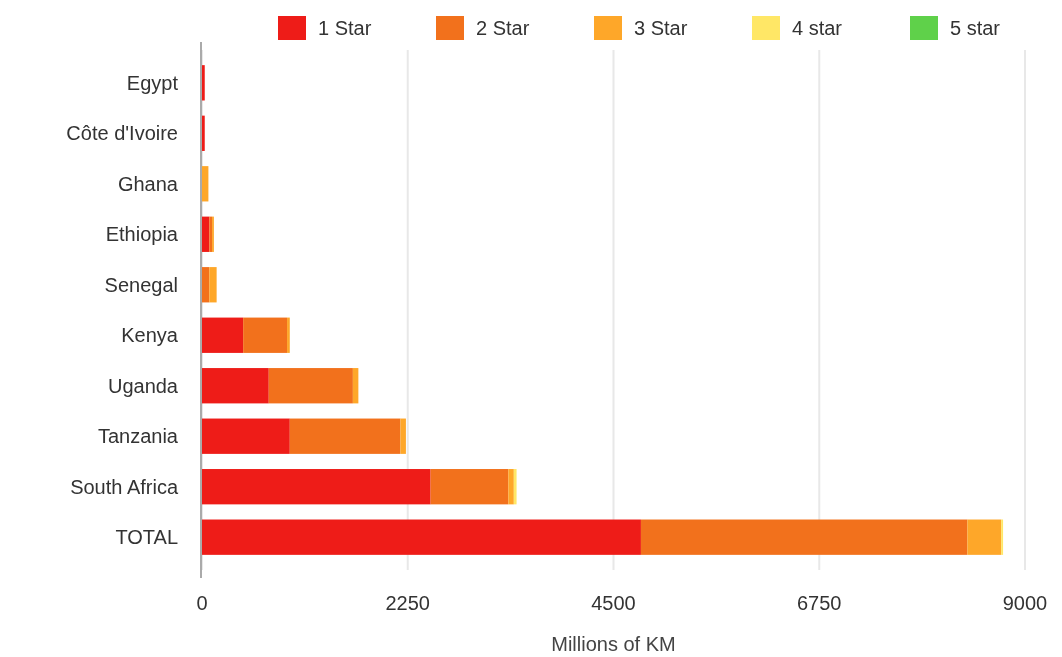  I want to click on x-axis-title: Millions of KM, so click(613, 644).